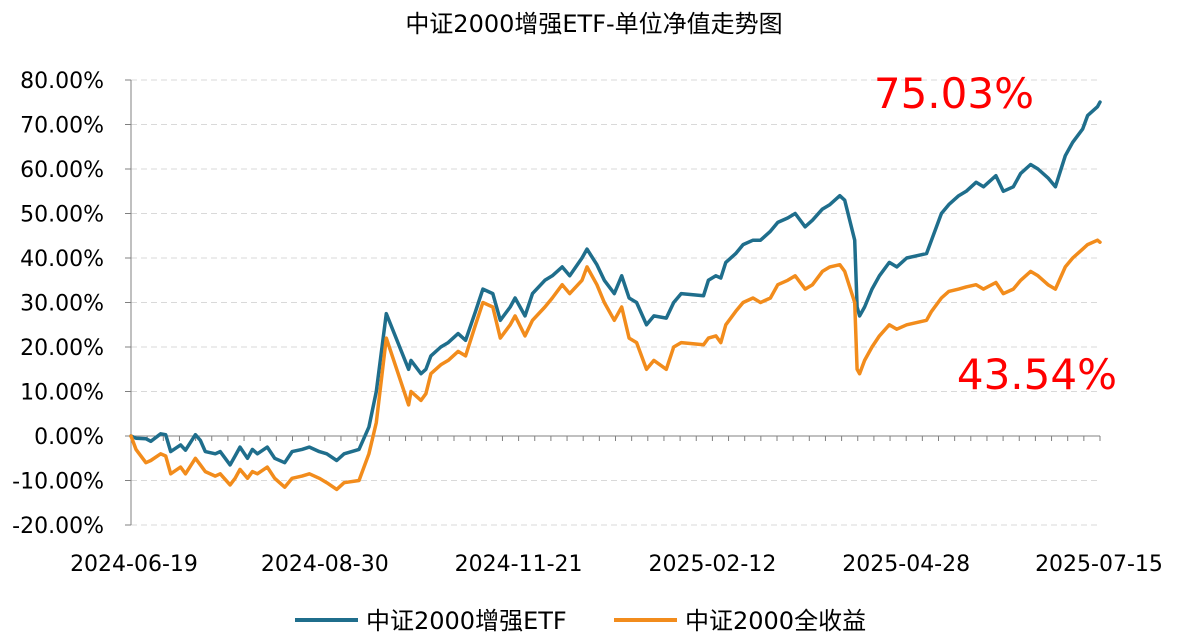  What do you see at coordinates (62, 393) in the screenshot?
I see `y-tick-label: 10.00%` at bounding box center [62, 393].